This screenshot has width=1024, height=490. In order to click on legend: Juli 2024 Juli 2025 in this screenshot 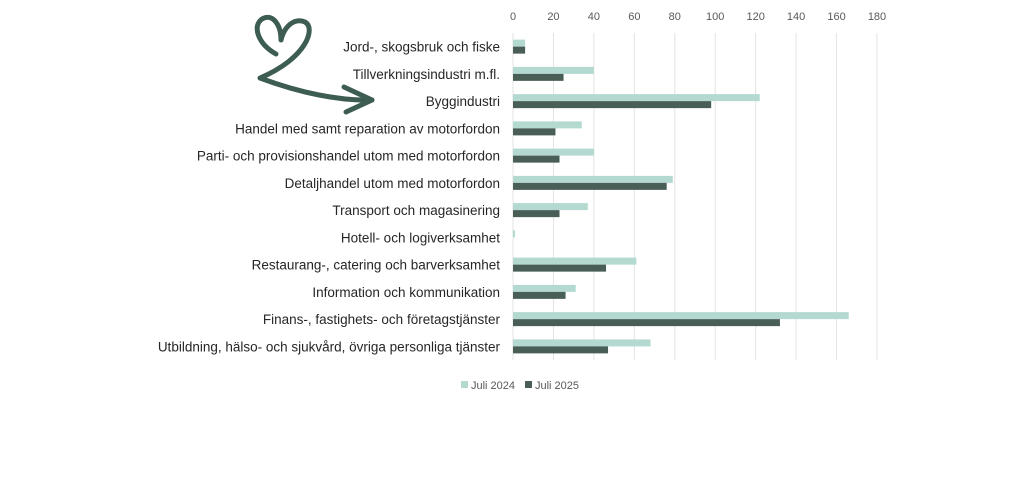, I will do `click(520, 386)`.